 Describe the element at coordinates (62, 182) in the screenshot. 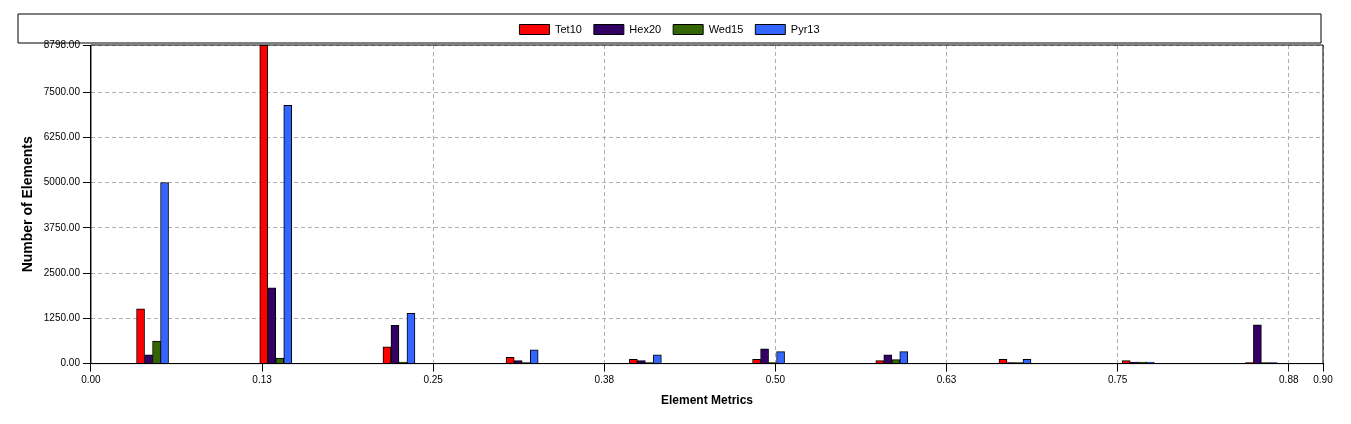

I see `y-tick-label: 5000.00` at that location.